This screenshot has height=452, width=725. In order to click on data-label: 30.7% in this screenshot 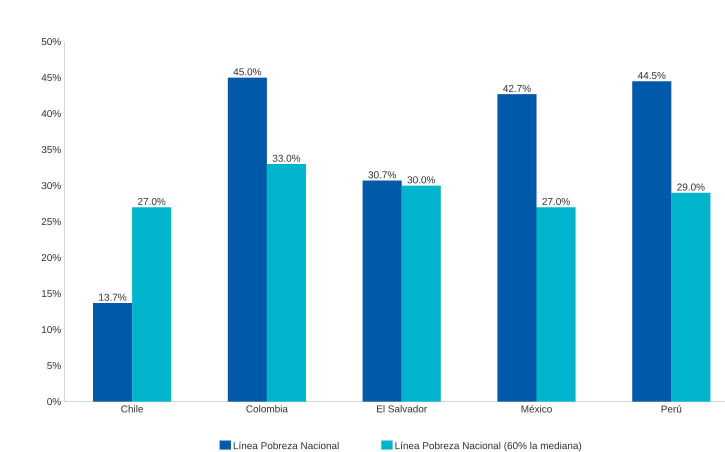, I will do `click(382, 174)`.